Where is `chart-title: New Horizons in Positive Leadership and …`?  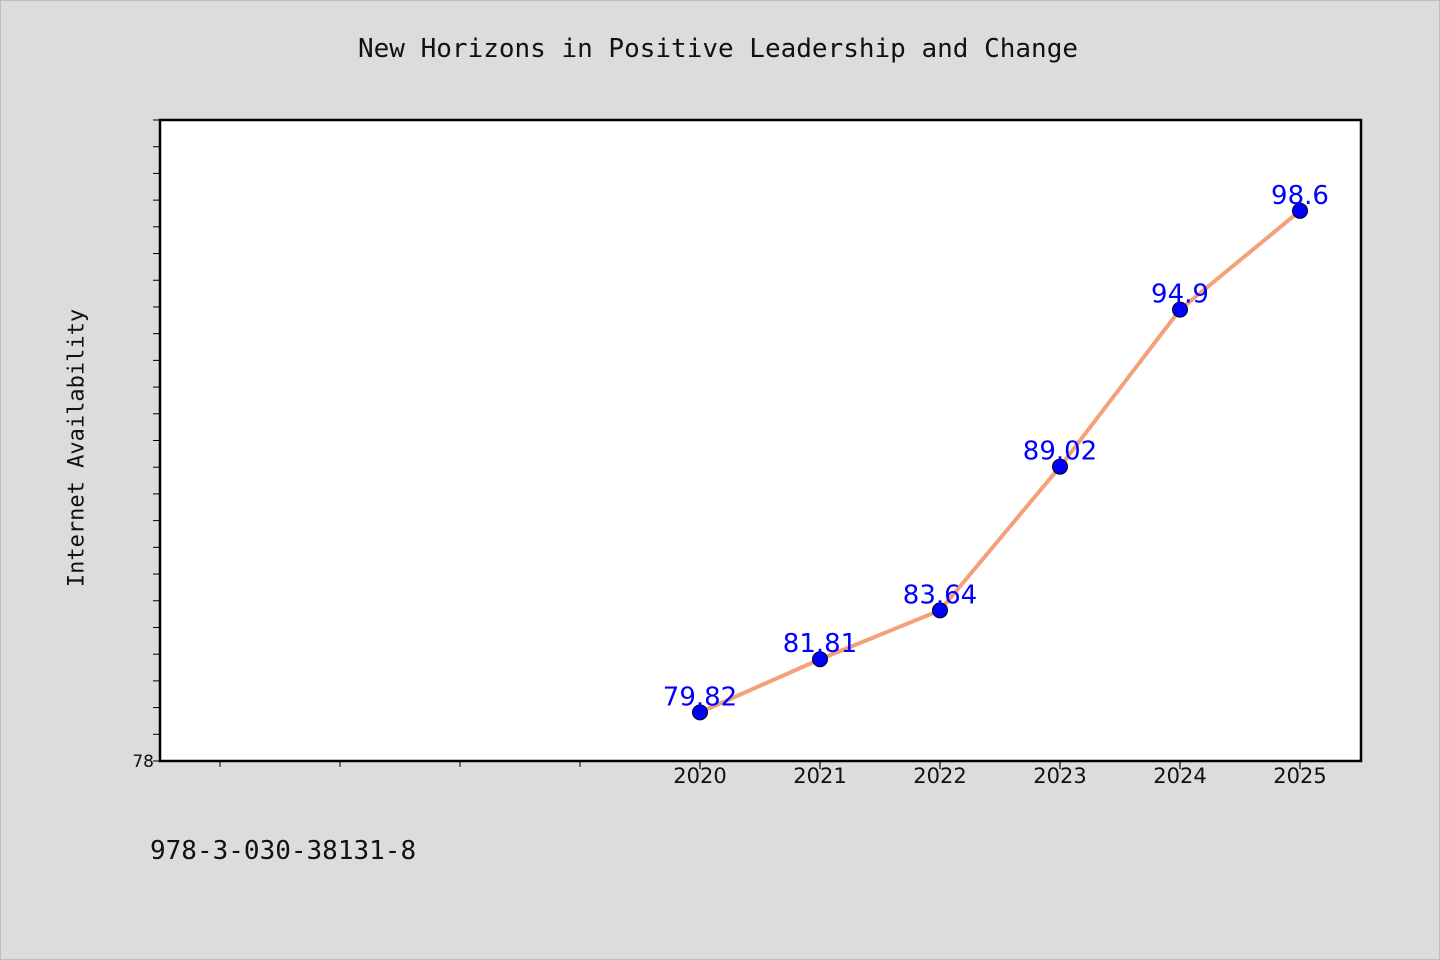 chart-title: New Horizons in Positive Leadership and … is located at coordinates (718, 49).